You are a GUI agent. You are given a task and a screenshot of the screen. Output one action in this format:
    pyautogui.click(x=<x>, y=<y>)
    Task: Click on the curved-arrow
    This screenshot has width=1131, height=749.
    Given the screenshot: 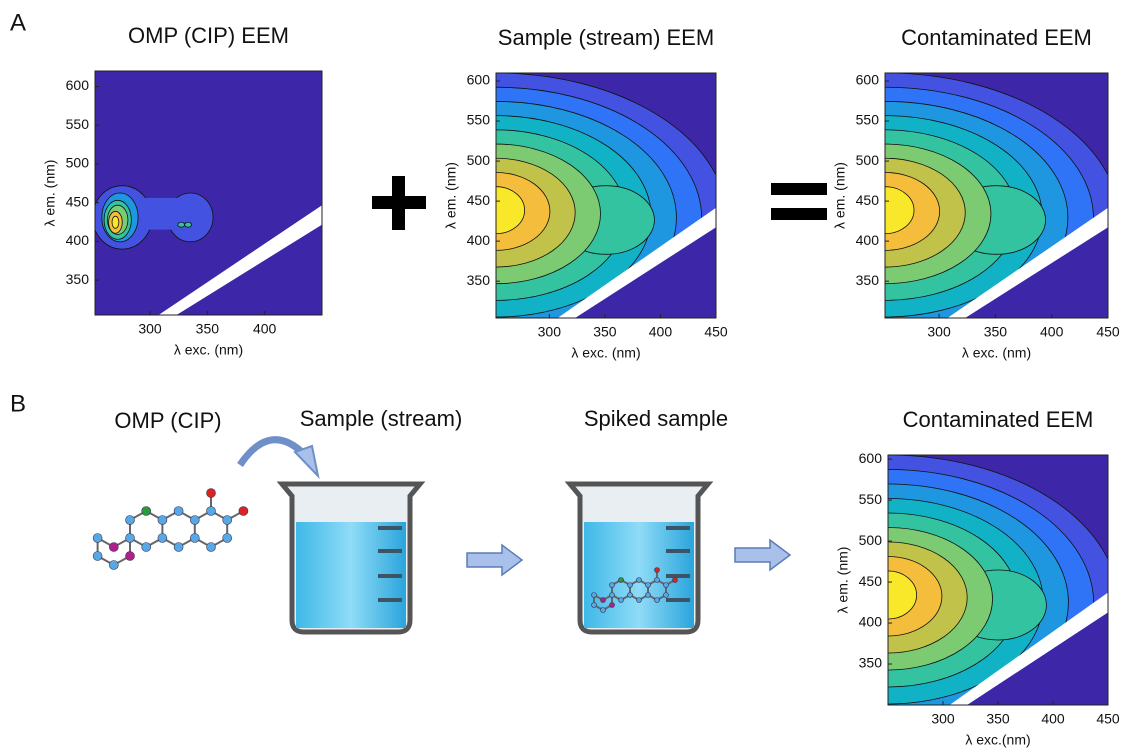 What is the action you would take?
    pyautogui.click(x=272, y=451)
    